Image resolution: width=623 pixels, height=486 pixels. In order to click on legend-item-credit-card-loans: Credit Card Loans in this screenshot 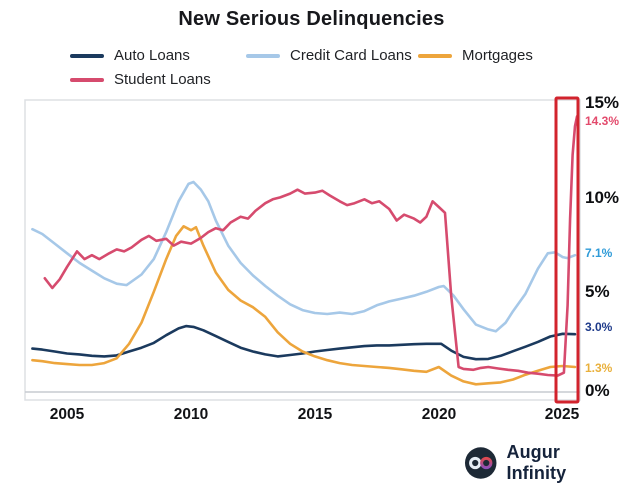, I will do `click(329, 56)`.